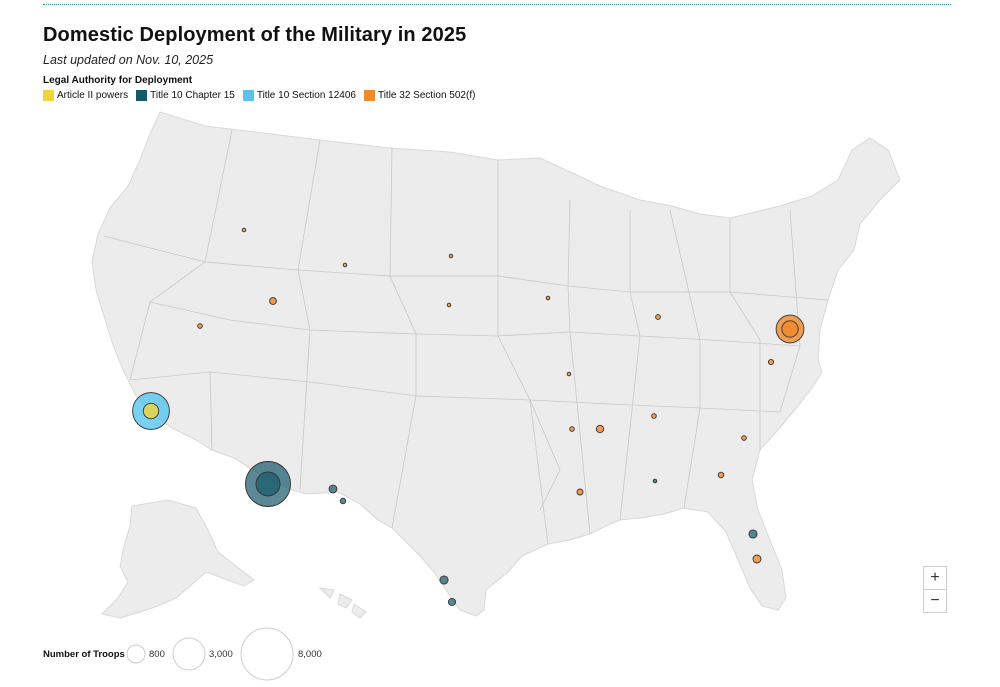  What do you see at coordinates (497, 4) in the screenshot?
I see `top-divider` at bounding box center [497, 4].